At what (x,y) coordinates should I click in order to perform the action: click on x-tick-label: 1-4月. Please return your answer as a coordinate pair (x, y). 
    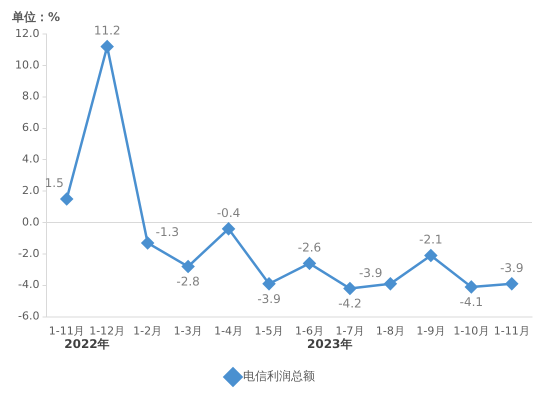
    Looking at the image, I should click on (229, 331).